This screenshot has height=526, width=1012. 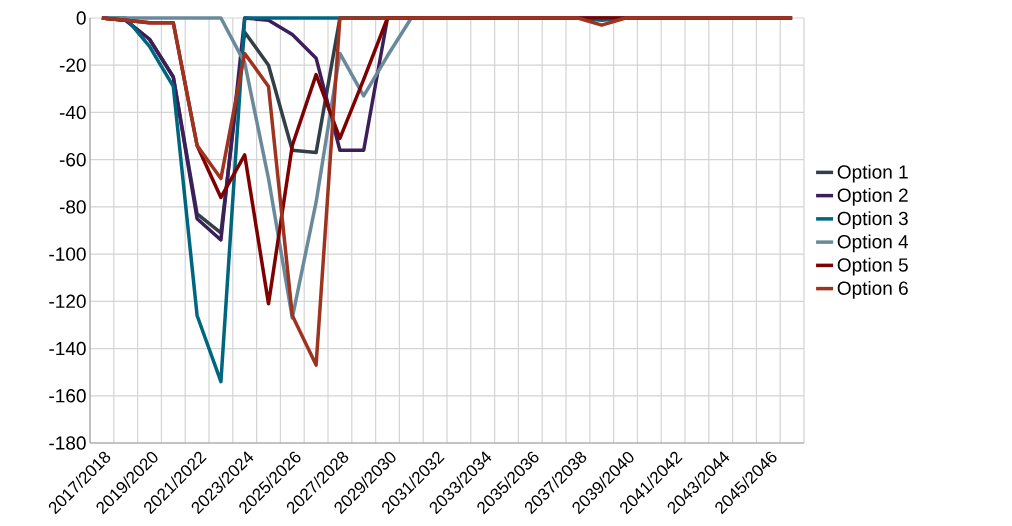 I want to click on y-tick-label: -140, so click(x=67, y=348).